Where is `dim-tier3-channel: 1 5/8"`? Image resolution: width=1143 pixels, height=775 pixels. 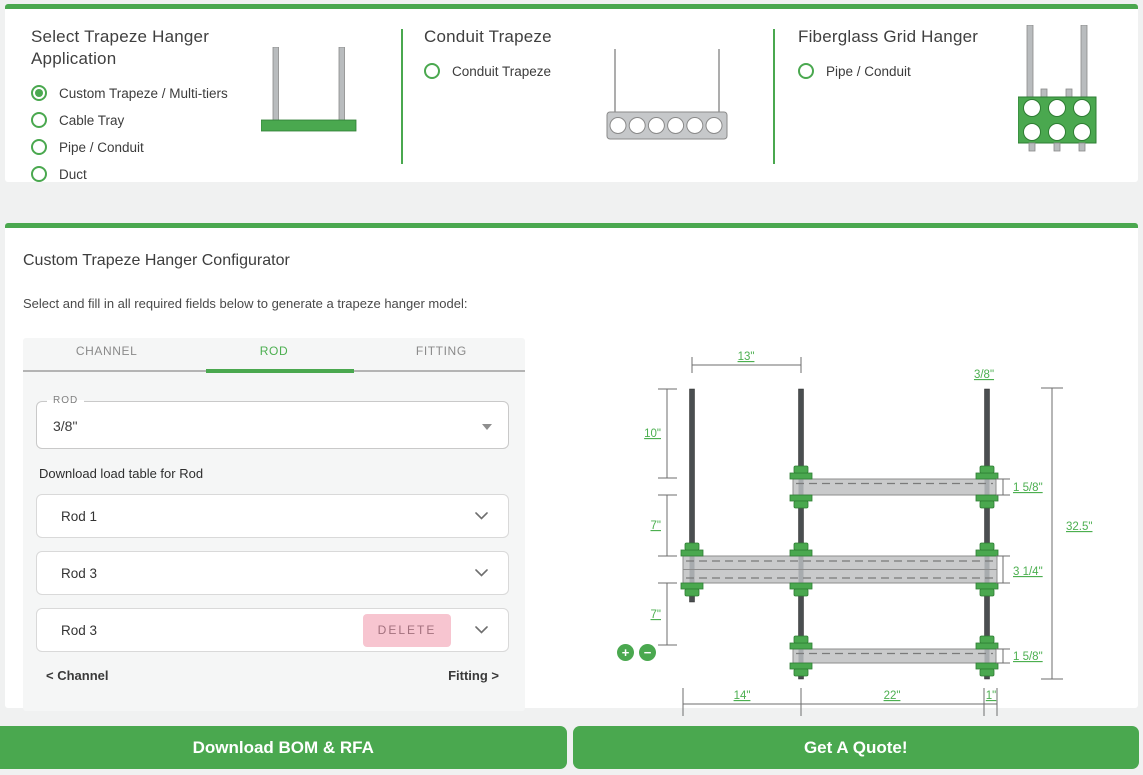 dim-tier3-channel: 1 5/8" is located at coordinates (1028, 657).